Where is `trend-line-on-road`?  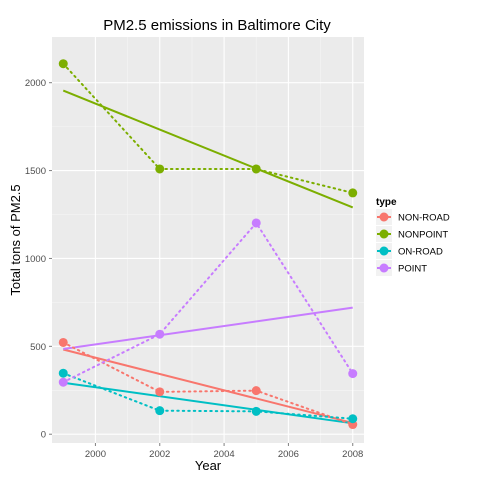 trend-line-on-road is located at coordinates (208, 403).